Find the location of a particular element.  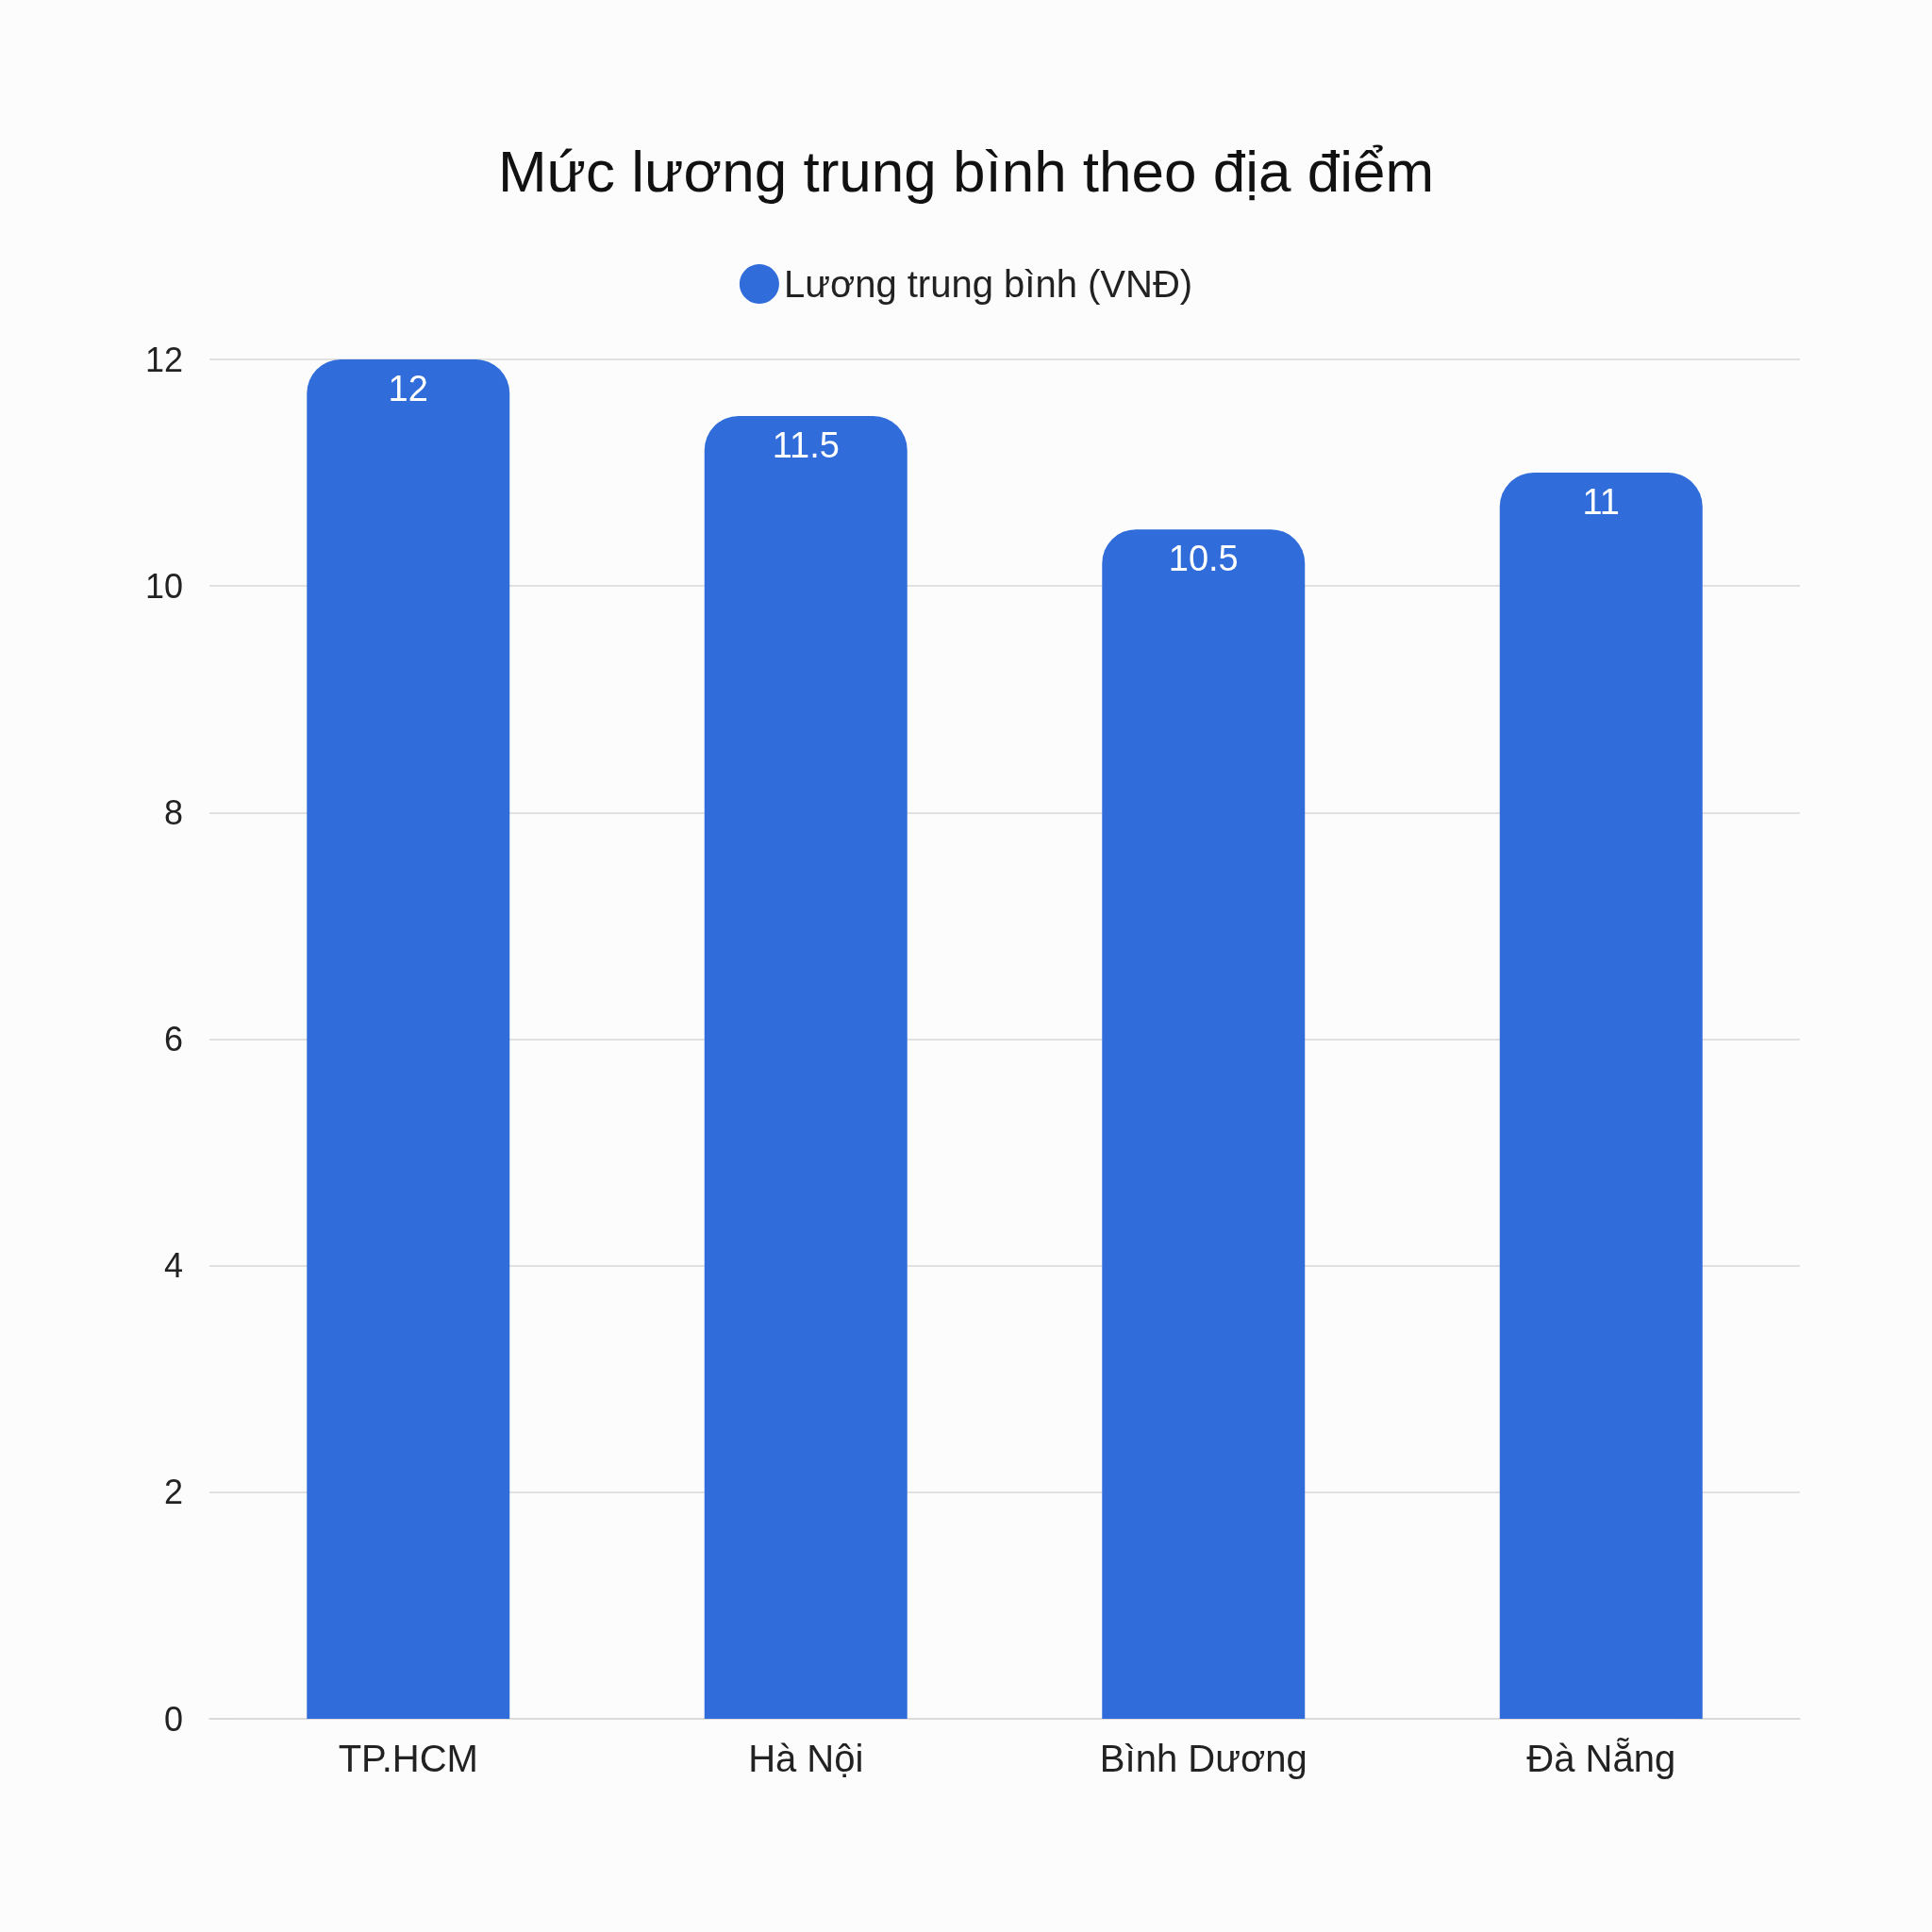

legend-label: Lương trung bình (VNĐ) is located at coordinates (988, 284).